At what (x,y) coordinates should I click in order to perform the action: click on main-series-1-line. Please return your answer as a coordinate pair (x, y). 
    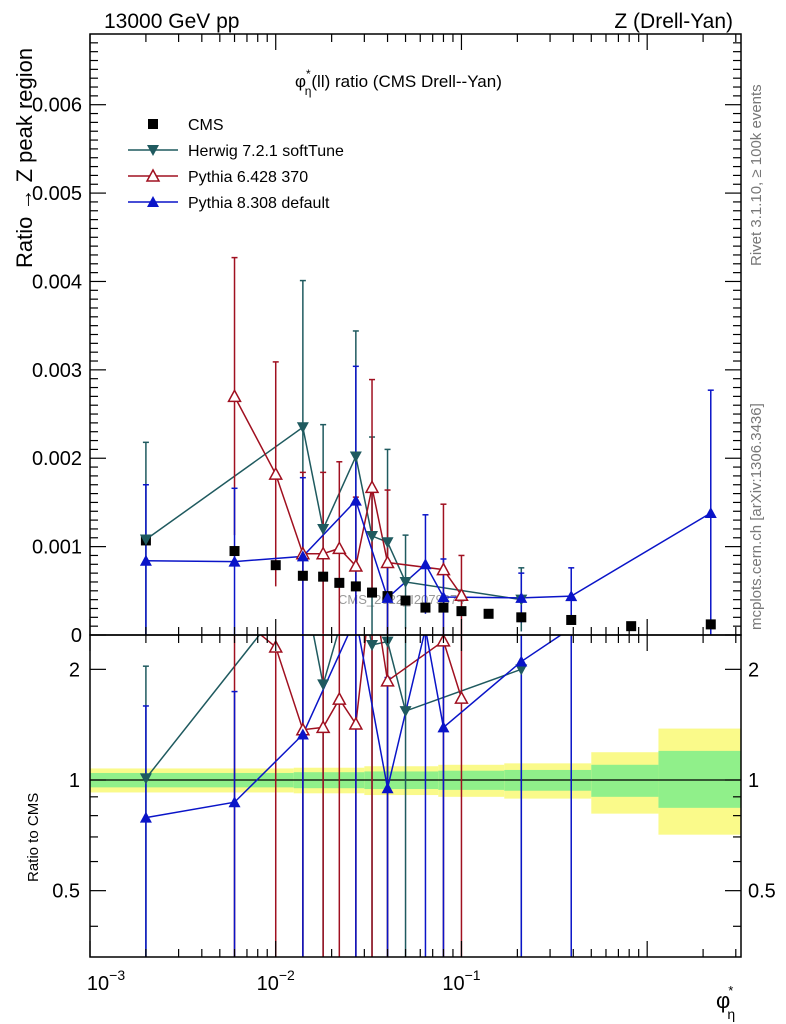
    Looking at the image, I should click on (333, 513).